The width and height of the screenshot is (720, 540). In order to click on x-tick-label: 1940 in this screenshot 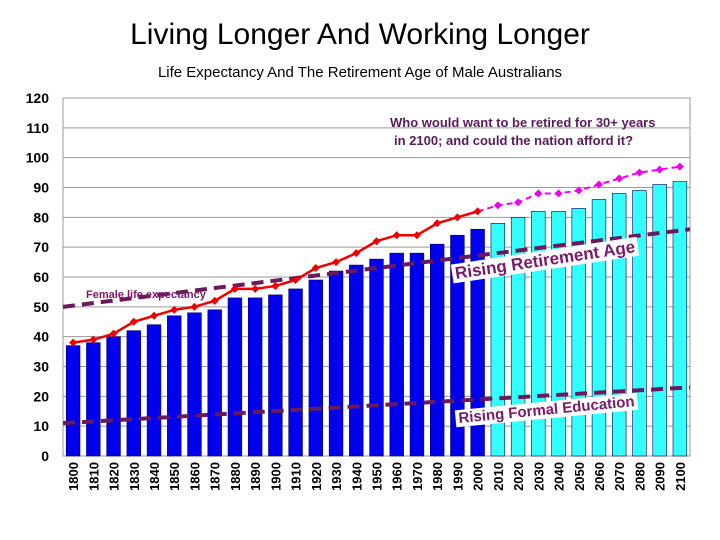, I will do `click(356, 476)`.